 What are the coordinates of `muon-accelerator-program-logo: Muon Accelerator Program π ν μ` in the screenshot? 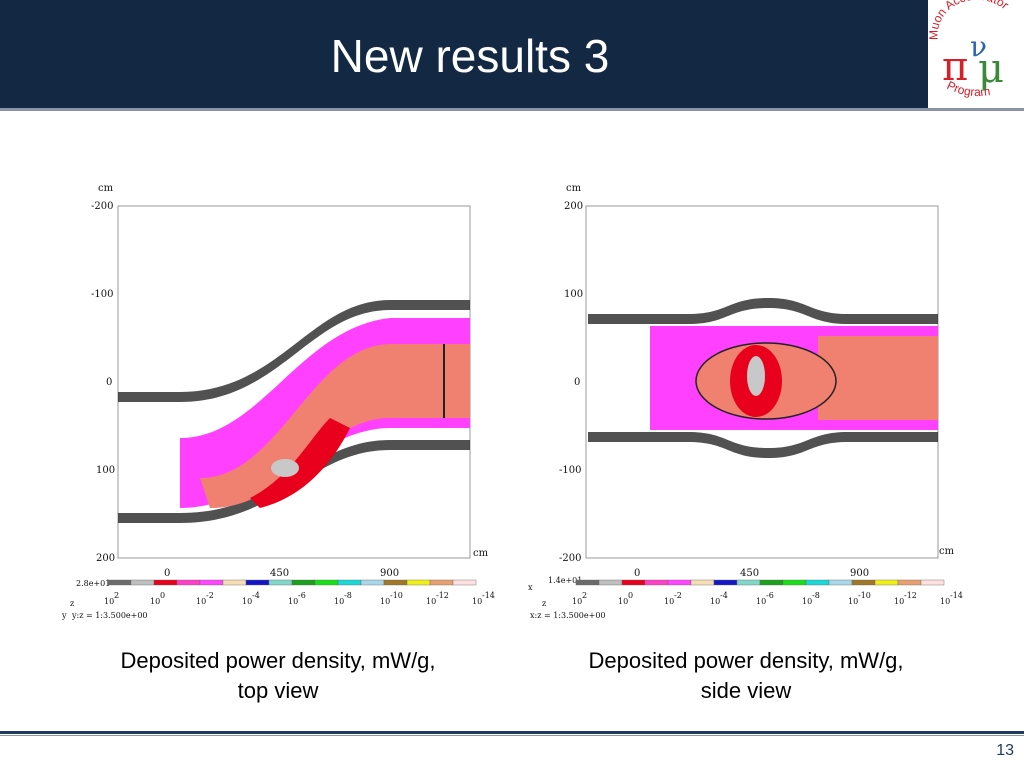 It's located at (975, 54).